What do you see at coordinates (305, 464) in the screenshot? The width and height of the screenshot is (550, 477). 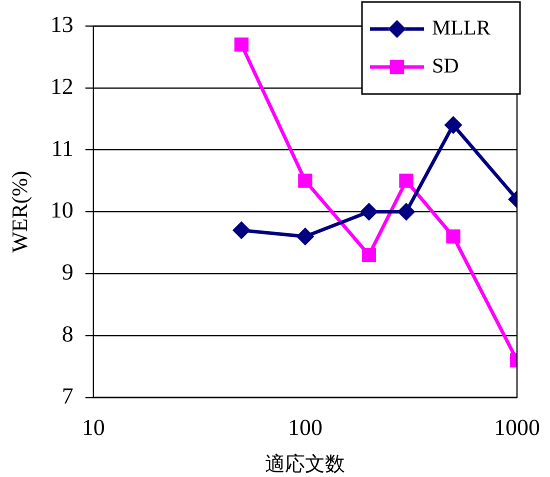 I see `x-axis-title: 適応文数` at bounding box center [305, 464].